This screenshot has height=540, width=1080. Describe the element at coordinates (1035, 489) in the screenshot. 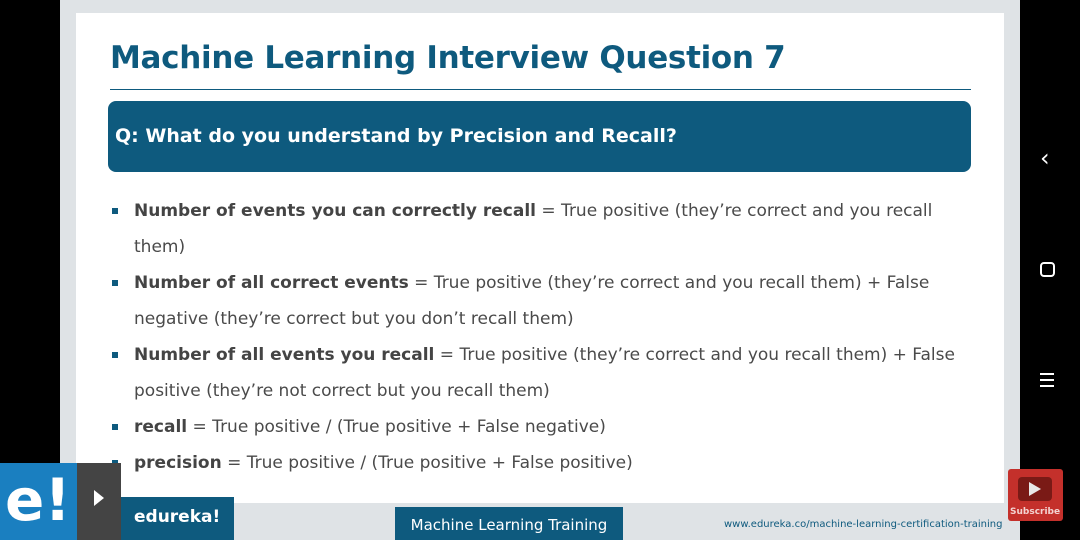

I see `youtube-triangle-icon` at that location.